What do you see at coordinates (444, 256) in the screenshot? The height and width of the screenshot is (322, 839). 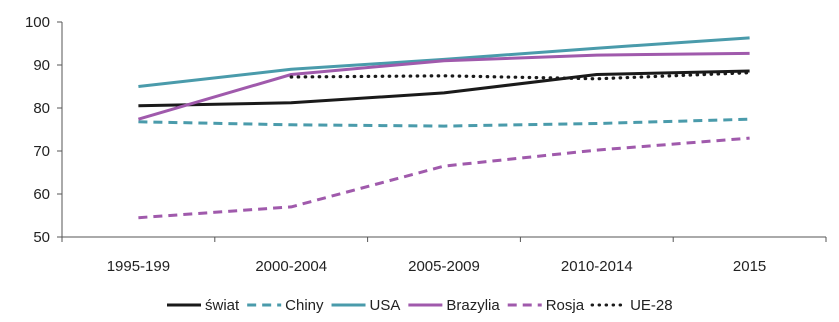 I see `x-axis-ticks: 1995-199 2000-2004 2005-2009 2010-2014 2015` at bounding box center [444, 256].